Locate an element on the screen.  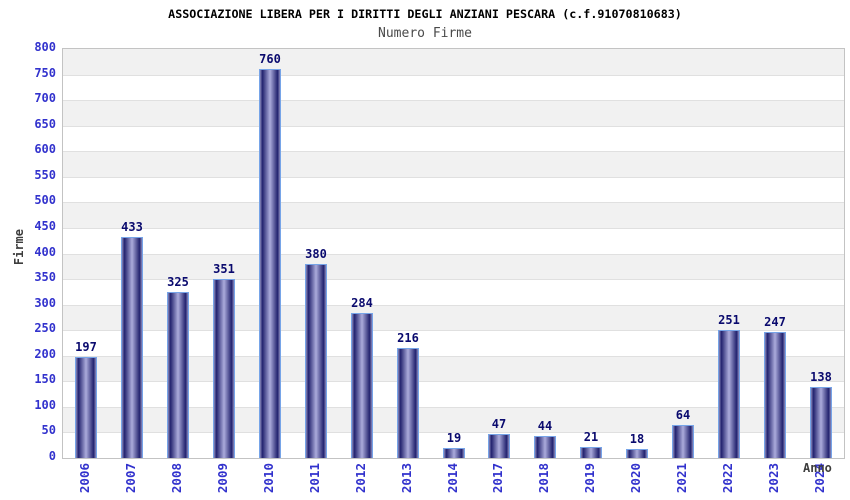
bar-value-label: 433 is located at coordinates (132, 227).